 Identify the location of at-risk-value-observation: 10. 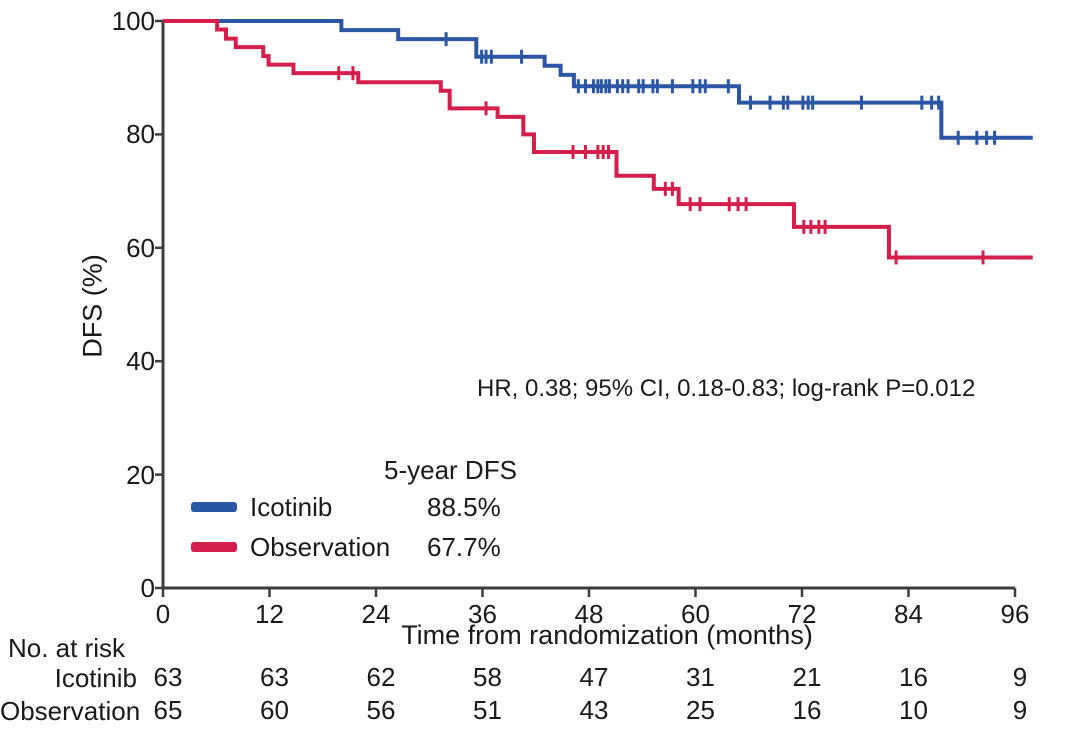
(913, 710).